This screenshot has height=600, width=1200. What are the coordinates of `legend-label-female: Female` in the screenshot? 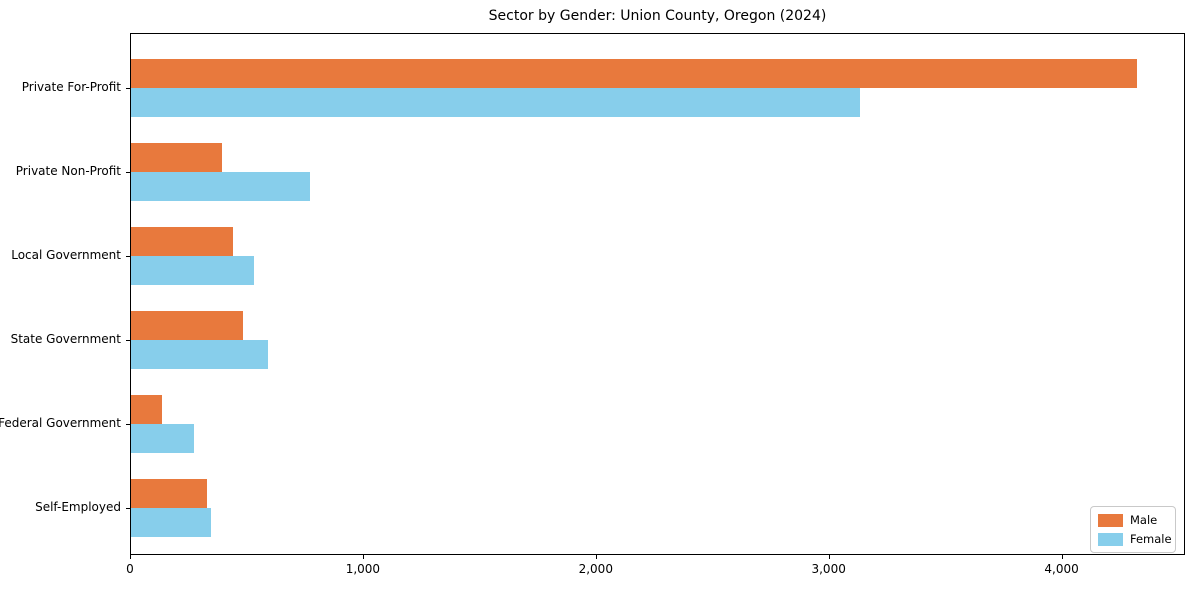 It's located at (1151, 539).